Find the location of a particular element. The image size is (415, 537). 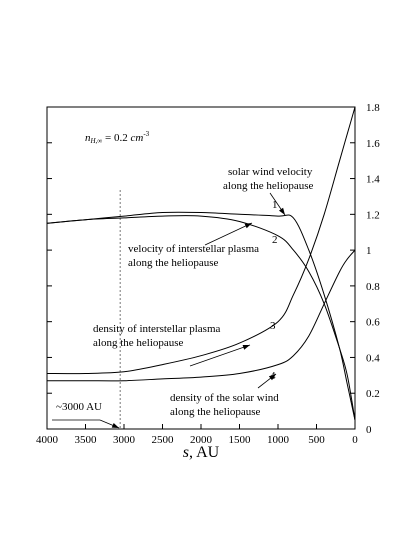

y-tick-label: 1.4 is located at coordinates (373, 180).